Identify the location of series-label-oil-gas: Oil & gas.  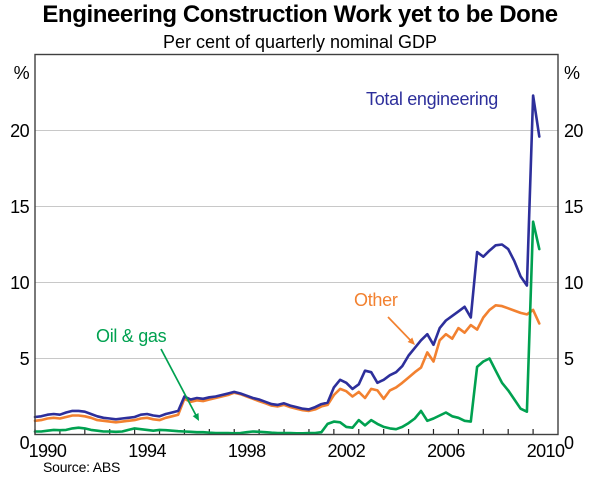
(131, 336).